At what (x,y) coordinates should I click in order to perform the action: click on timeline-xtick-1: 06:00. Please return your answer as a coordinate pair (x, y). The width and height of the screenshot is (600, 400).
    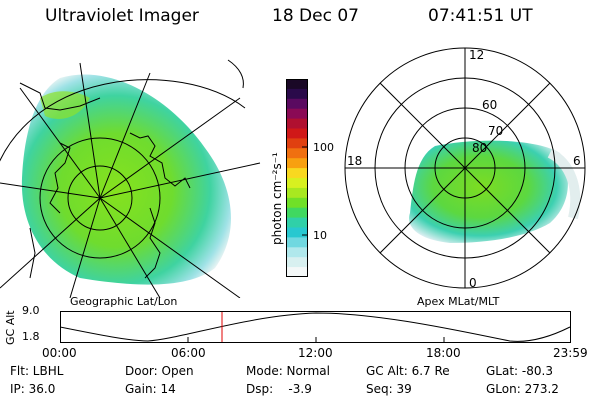
    Looking at the image, I should click on (188, 353).